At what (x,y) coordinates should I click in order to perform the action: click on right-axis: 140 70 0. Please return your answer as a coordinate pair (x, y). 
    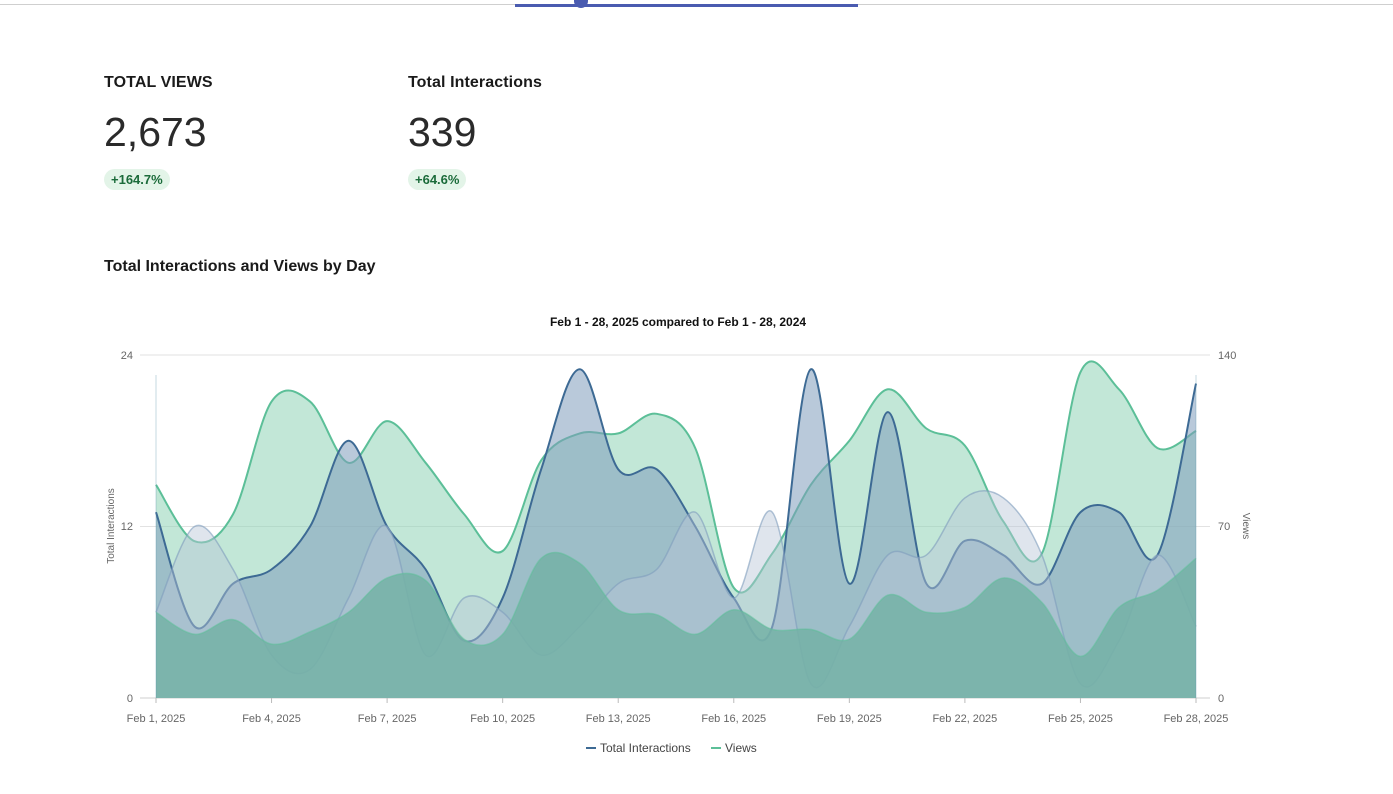
    Looking at the image, I should click on (1227, 527).